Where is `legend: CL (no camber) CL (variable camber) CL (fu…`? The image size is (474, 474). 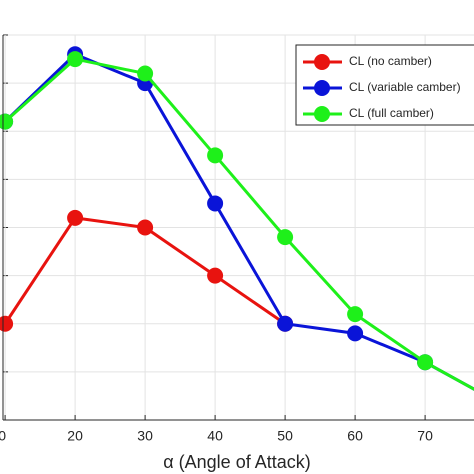
legend: CL (no camber) CL (variable camber) CL (fu… is located at coordinates (384, 85).